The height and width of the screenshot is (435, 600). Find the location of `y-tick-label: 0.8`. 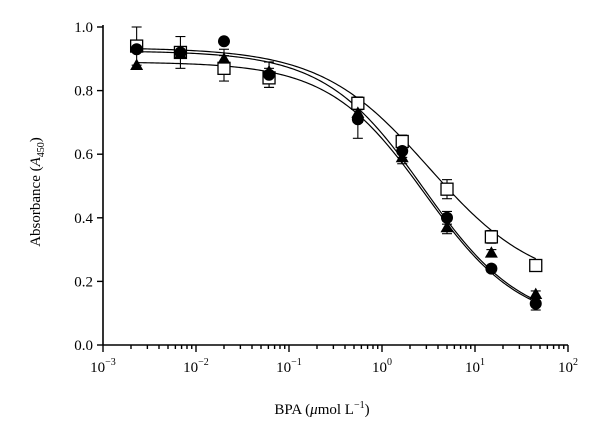

y-tick-label: 0.8 is located at coordinates (83, 92).